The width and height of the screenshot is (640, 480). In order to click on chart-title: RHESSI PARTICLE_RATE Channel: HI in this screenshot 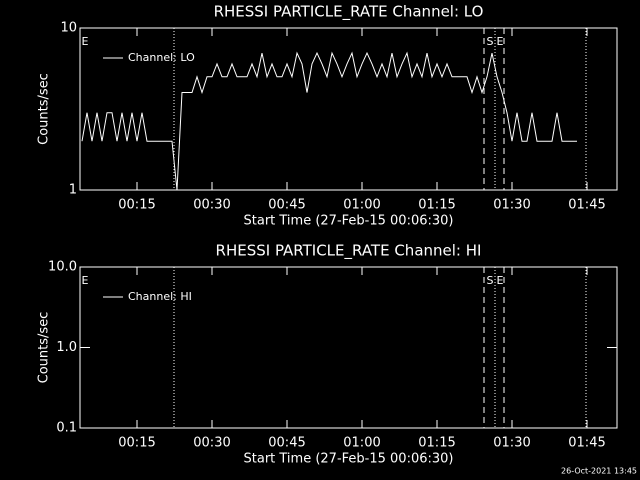, I will do `click(349, 251)`.